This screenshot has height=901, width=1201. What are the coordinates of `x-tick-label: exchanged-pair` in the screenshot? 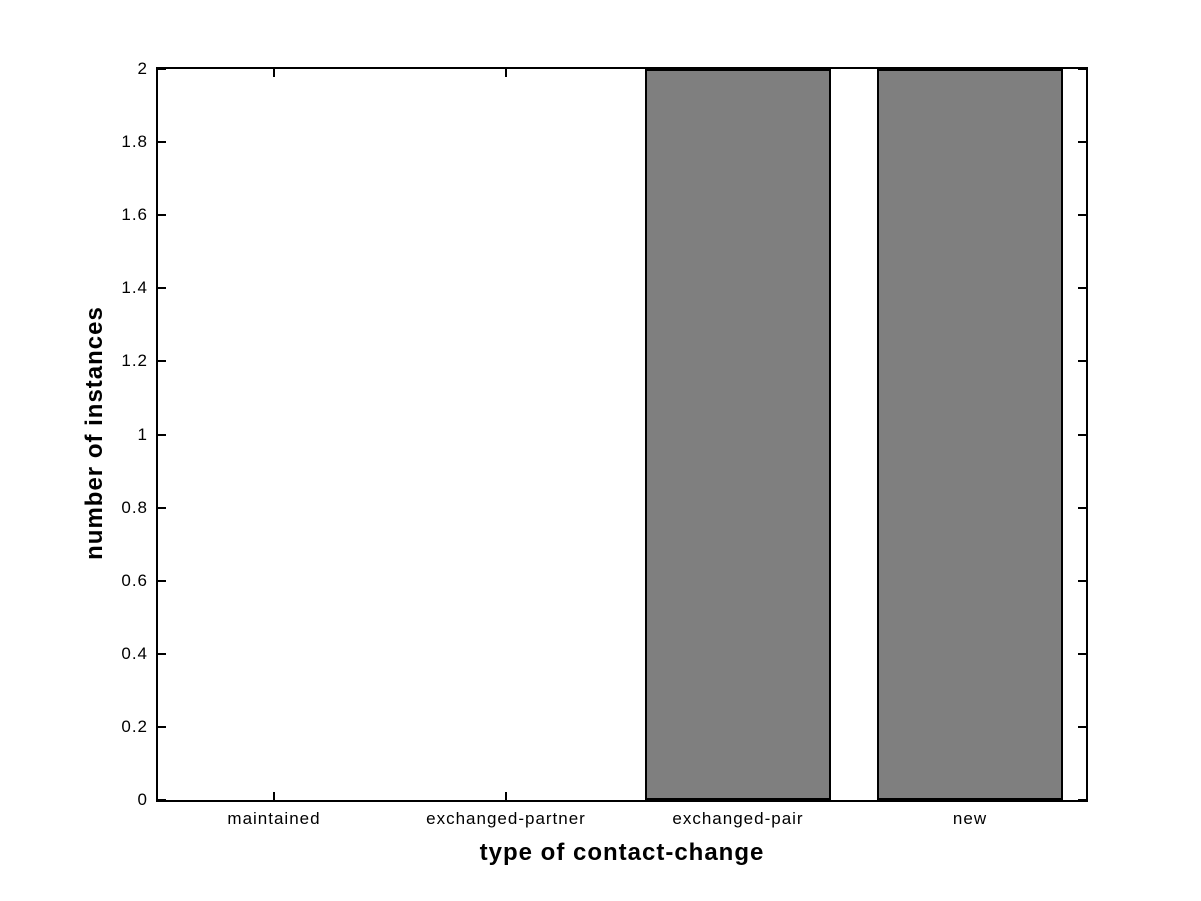 It's located at (738, 818).